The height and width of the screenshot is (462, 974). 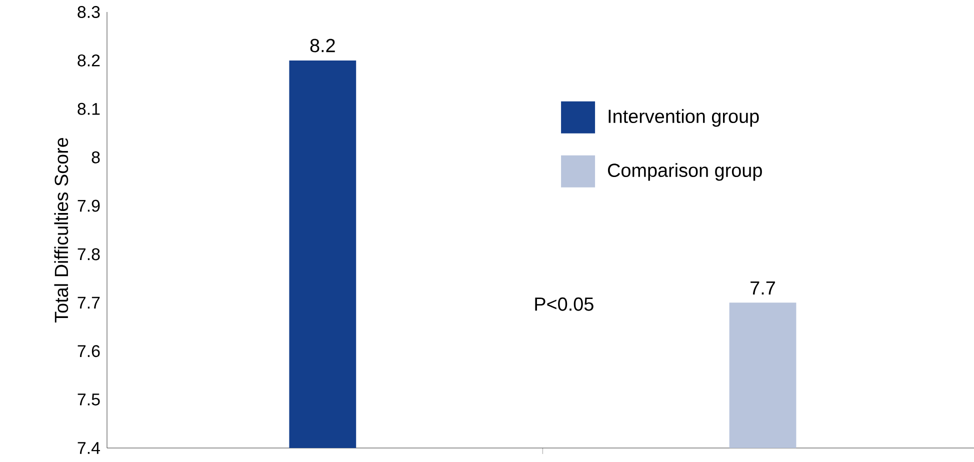 What do you see at coordinates (96, 157) in the screenshot?
I see `y-tick-label: 8` at bounding box center [96, 157].